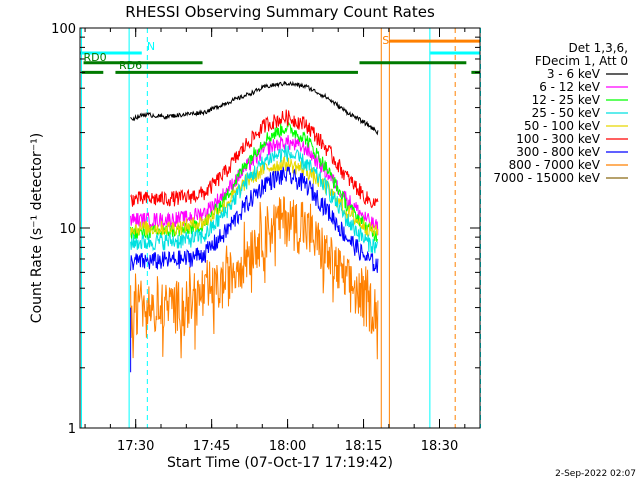  Describe the element at coordinates (287, 446) in the screenshot. I see `x-tick-label: 18:00` at that location.